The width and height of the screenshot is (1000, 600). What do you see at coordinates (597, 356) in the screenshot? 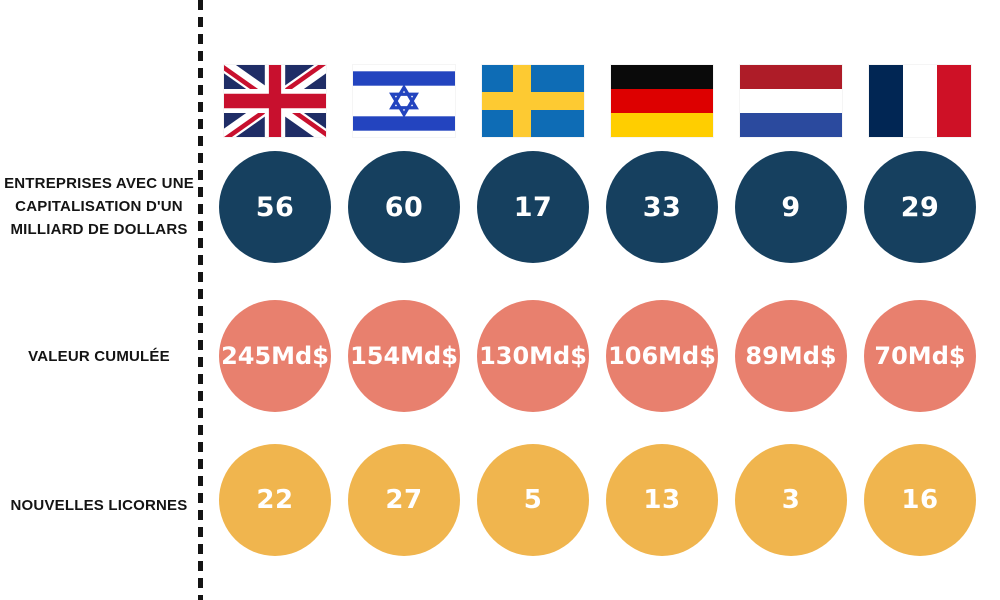
I see `cumulative-value-row: 245Md$ 154Md$ 130Md$ 106Md$ 89Md$ 70Md$` at bounding box center [597, 356].